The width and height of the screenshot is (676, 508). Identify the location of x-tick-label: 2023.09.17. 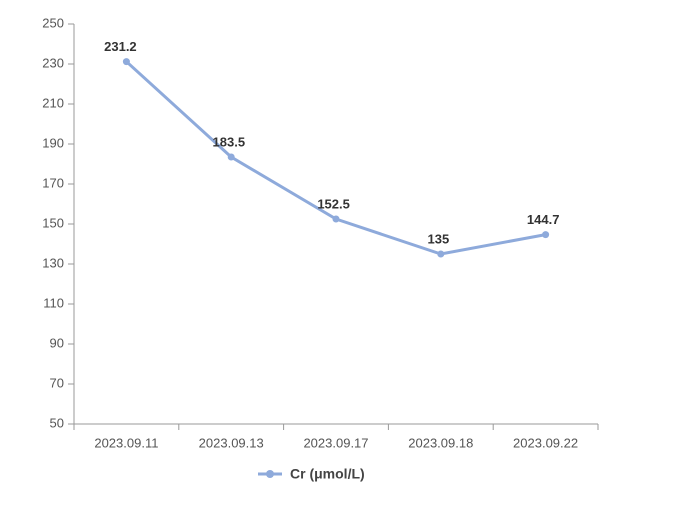
(335, 442).